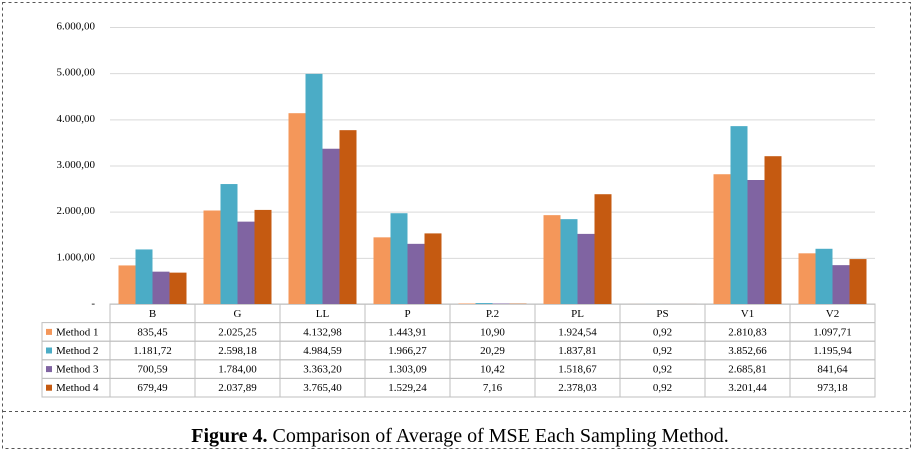  Describe the element at coordinates (832, 332) in the screenshot. I see `table-value: 1.097,71` at that location.